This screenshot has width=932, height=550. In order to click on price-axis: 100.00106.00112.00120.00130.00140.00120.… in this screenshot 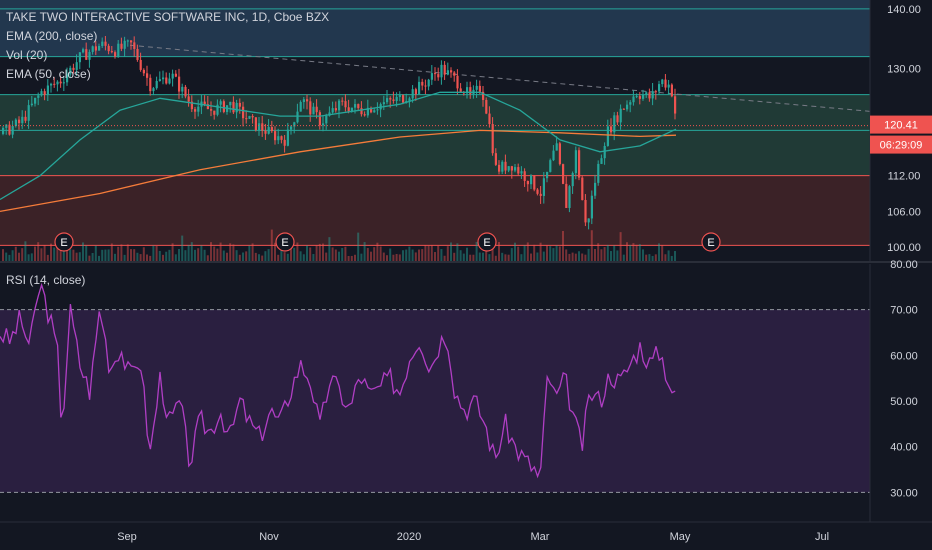, I will do `click(900, 131)`.